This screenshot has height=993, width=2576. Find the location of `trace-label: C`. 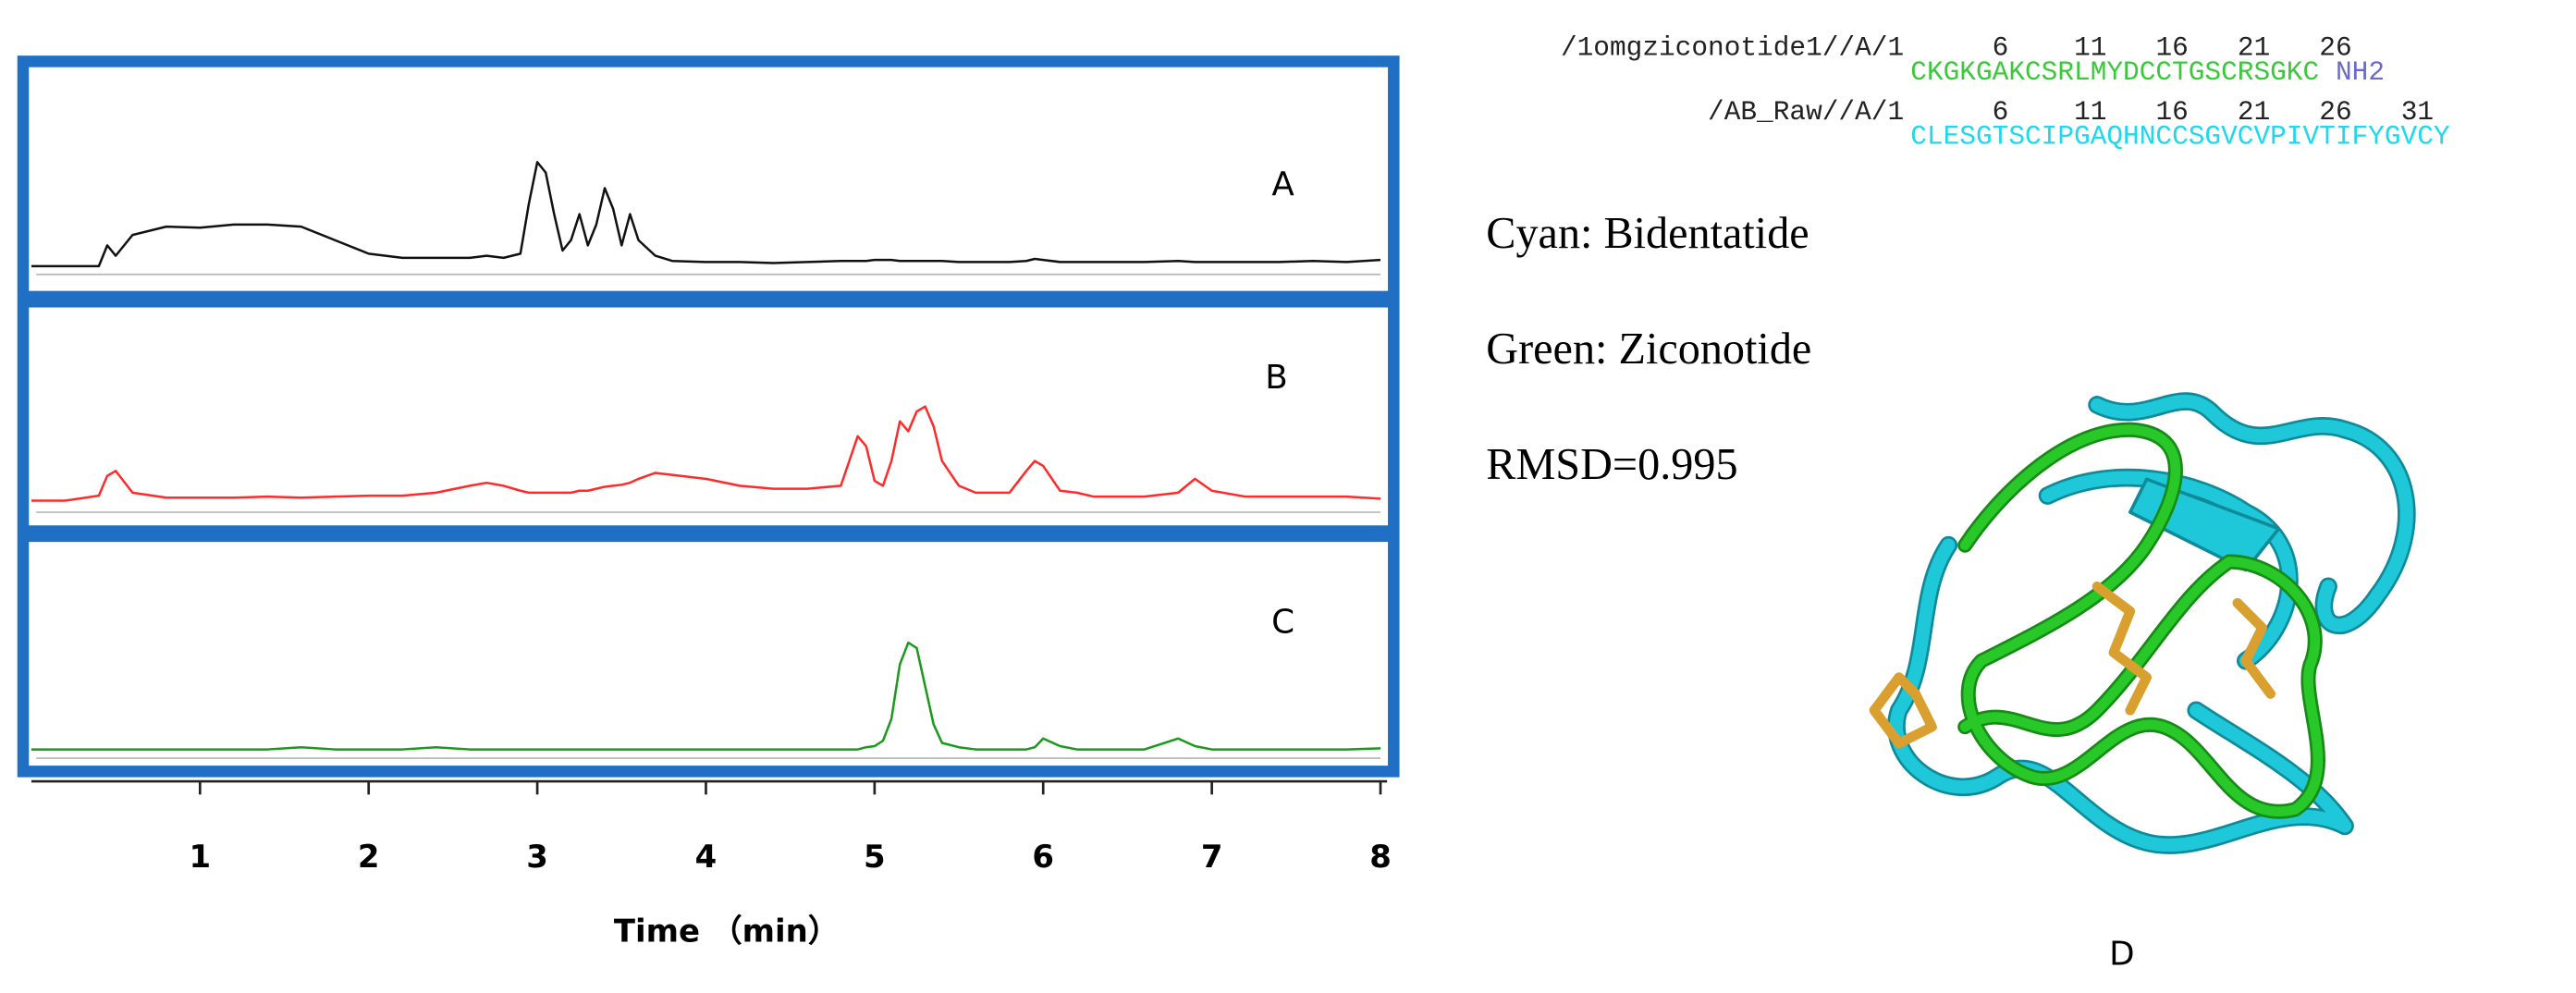

trace-label: C is located at coordinates (1283, 622).